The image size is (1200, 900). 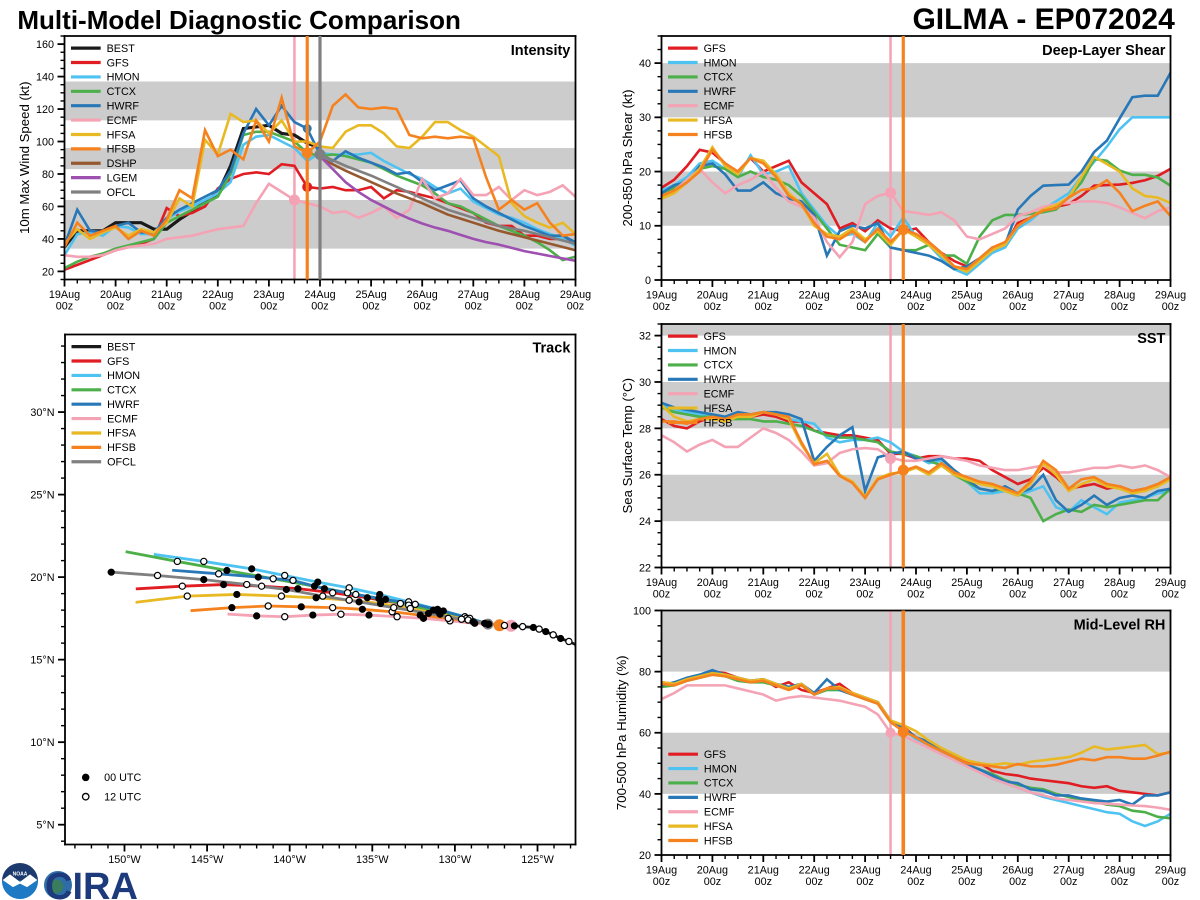 What do you see at coordinates (645, 568) in the screenshot?
I see `svg-text: 22` at bounding box center [645, 568].